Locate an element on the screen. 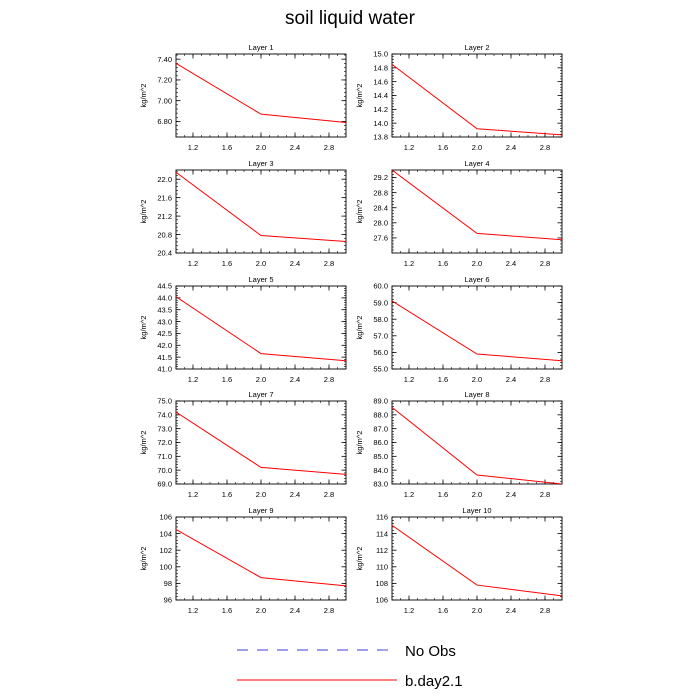 This screenshot has width=700, height=700. y-tick-label: 69.0 is located at coordinates (164, 484).